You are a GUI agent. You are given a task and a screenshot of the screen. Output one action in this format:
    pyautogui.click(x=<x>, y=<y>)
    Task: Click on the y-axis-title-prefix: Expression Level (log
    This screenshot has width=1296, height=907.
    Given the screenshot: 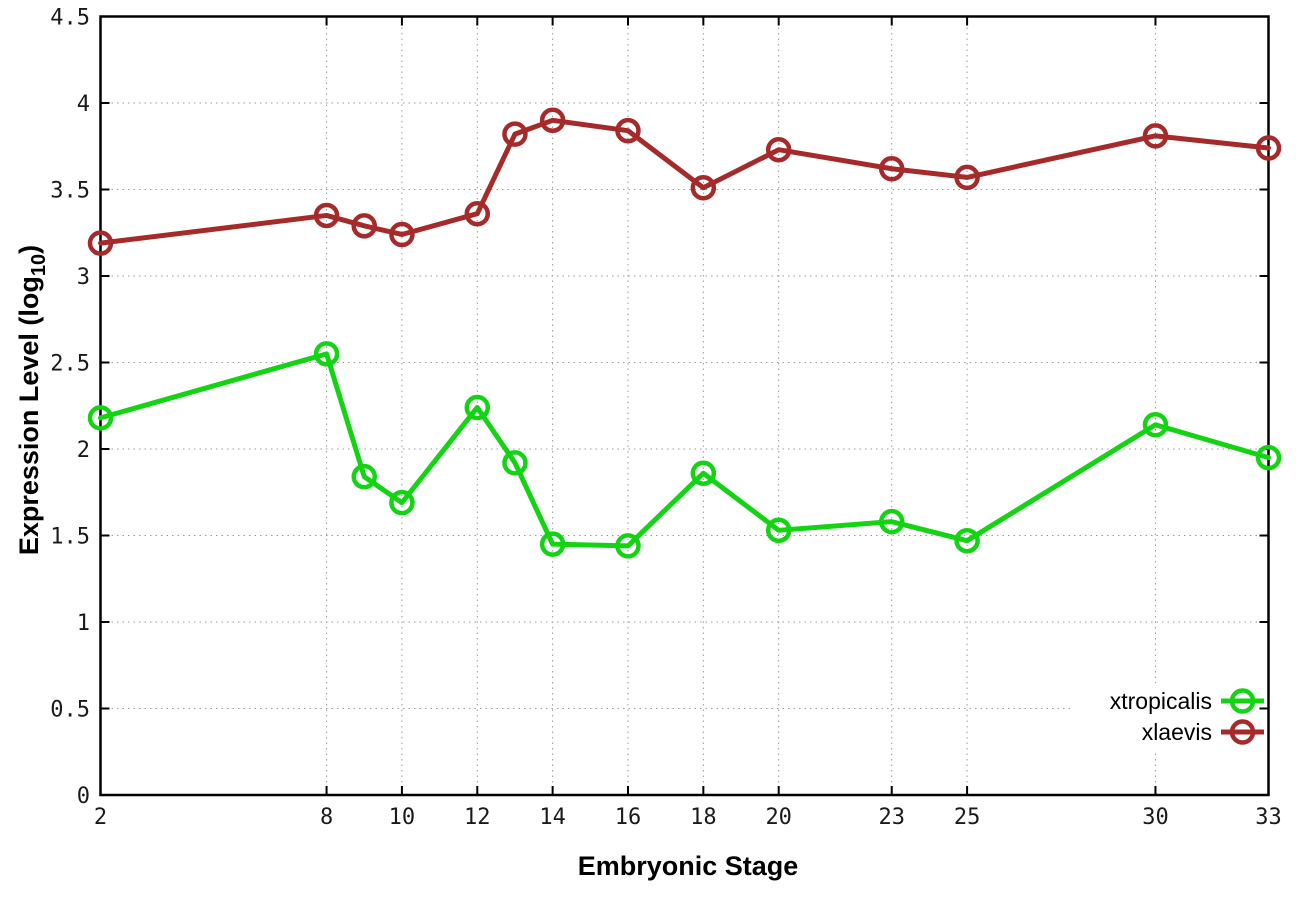 What is the action you would take?
    pyautogui.click(x=29, y=415)
    